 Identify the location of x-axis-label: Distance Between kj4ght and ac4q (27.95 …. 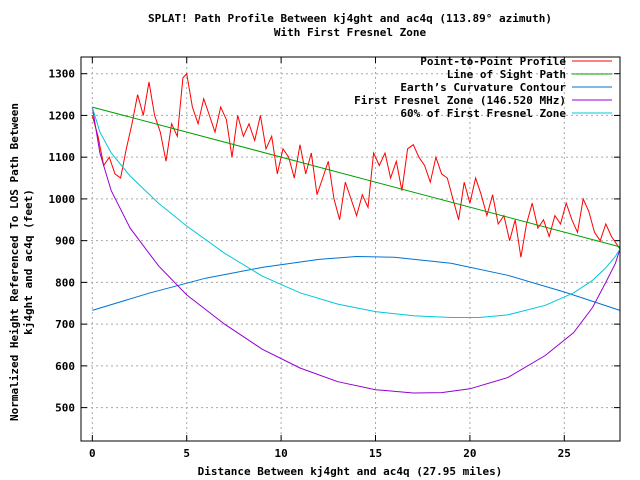
(350, 471).